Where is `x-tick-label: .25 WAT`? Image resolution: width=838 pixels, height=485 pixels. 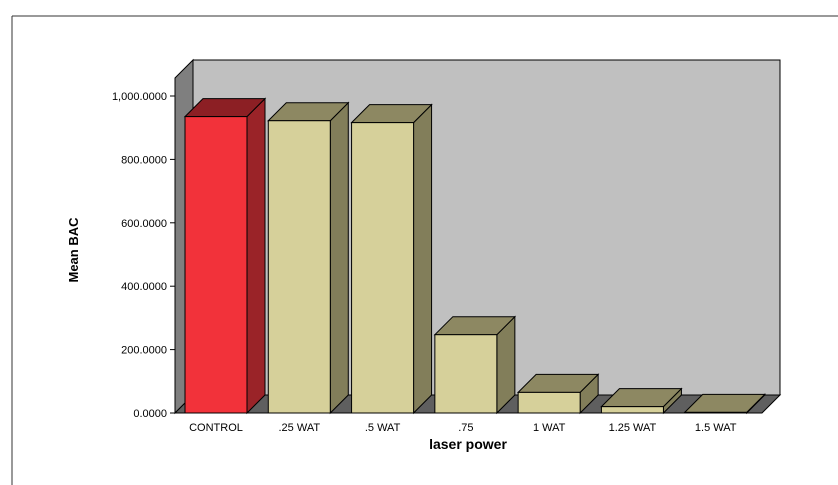
x-tick-label: .25 WAT is located at coordinates (300, 428).